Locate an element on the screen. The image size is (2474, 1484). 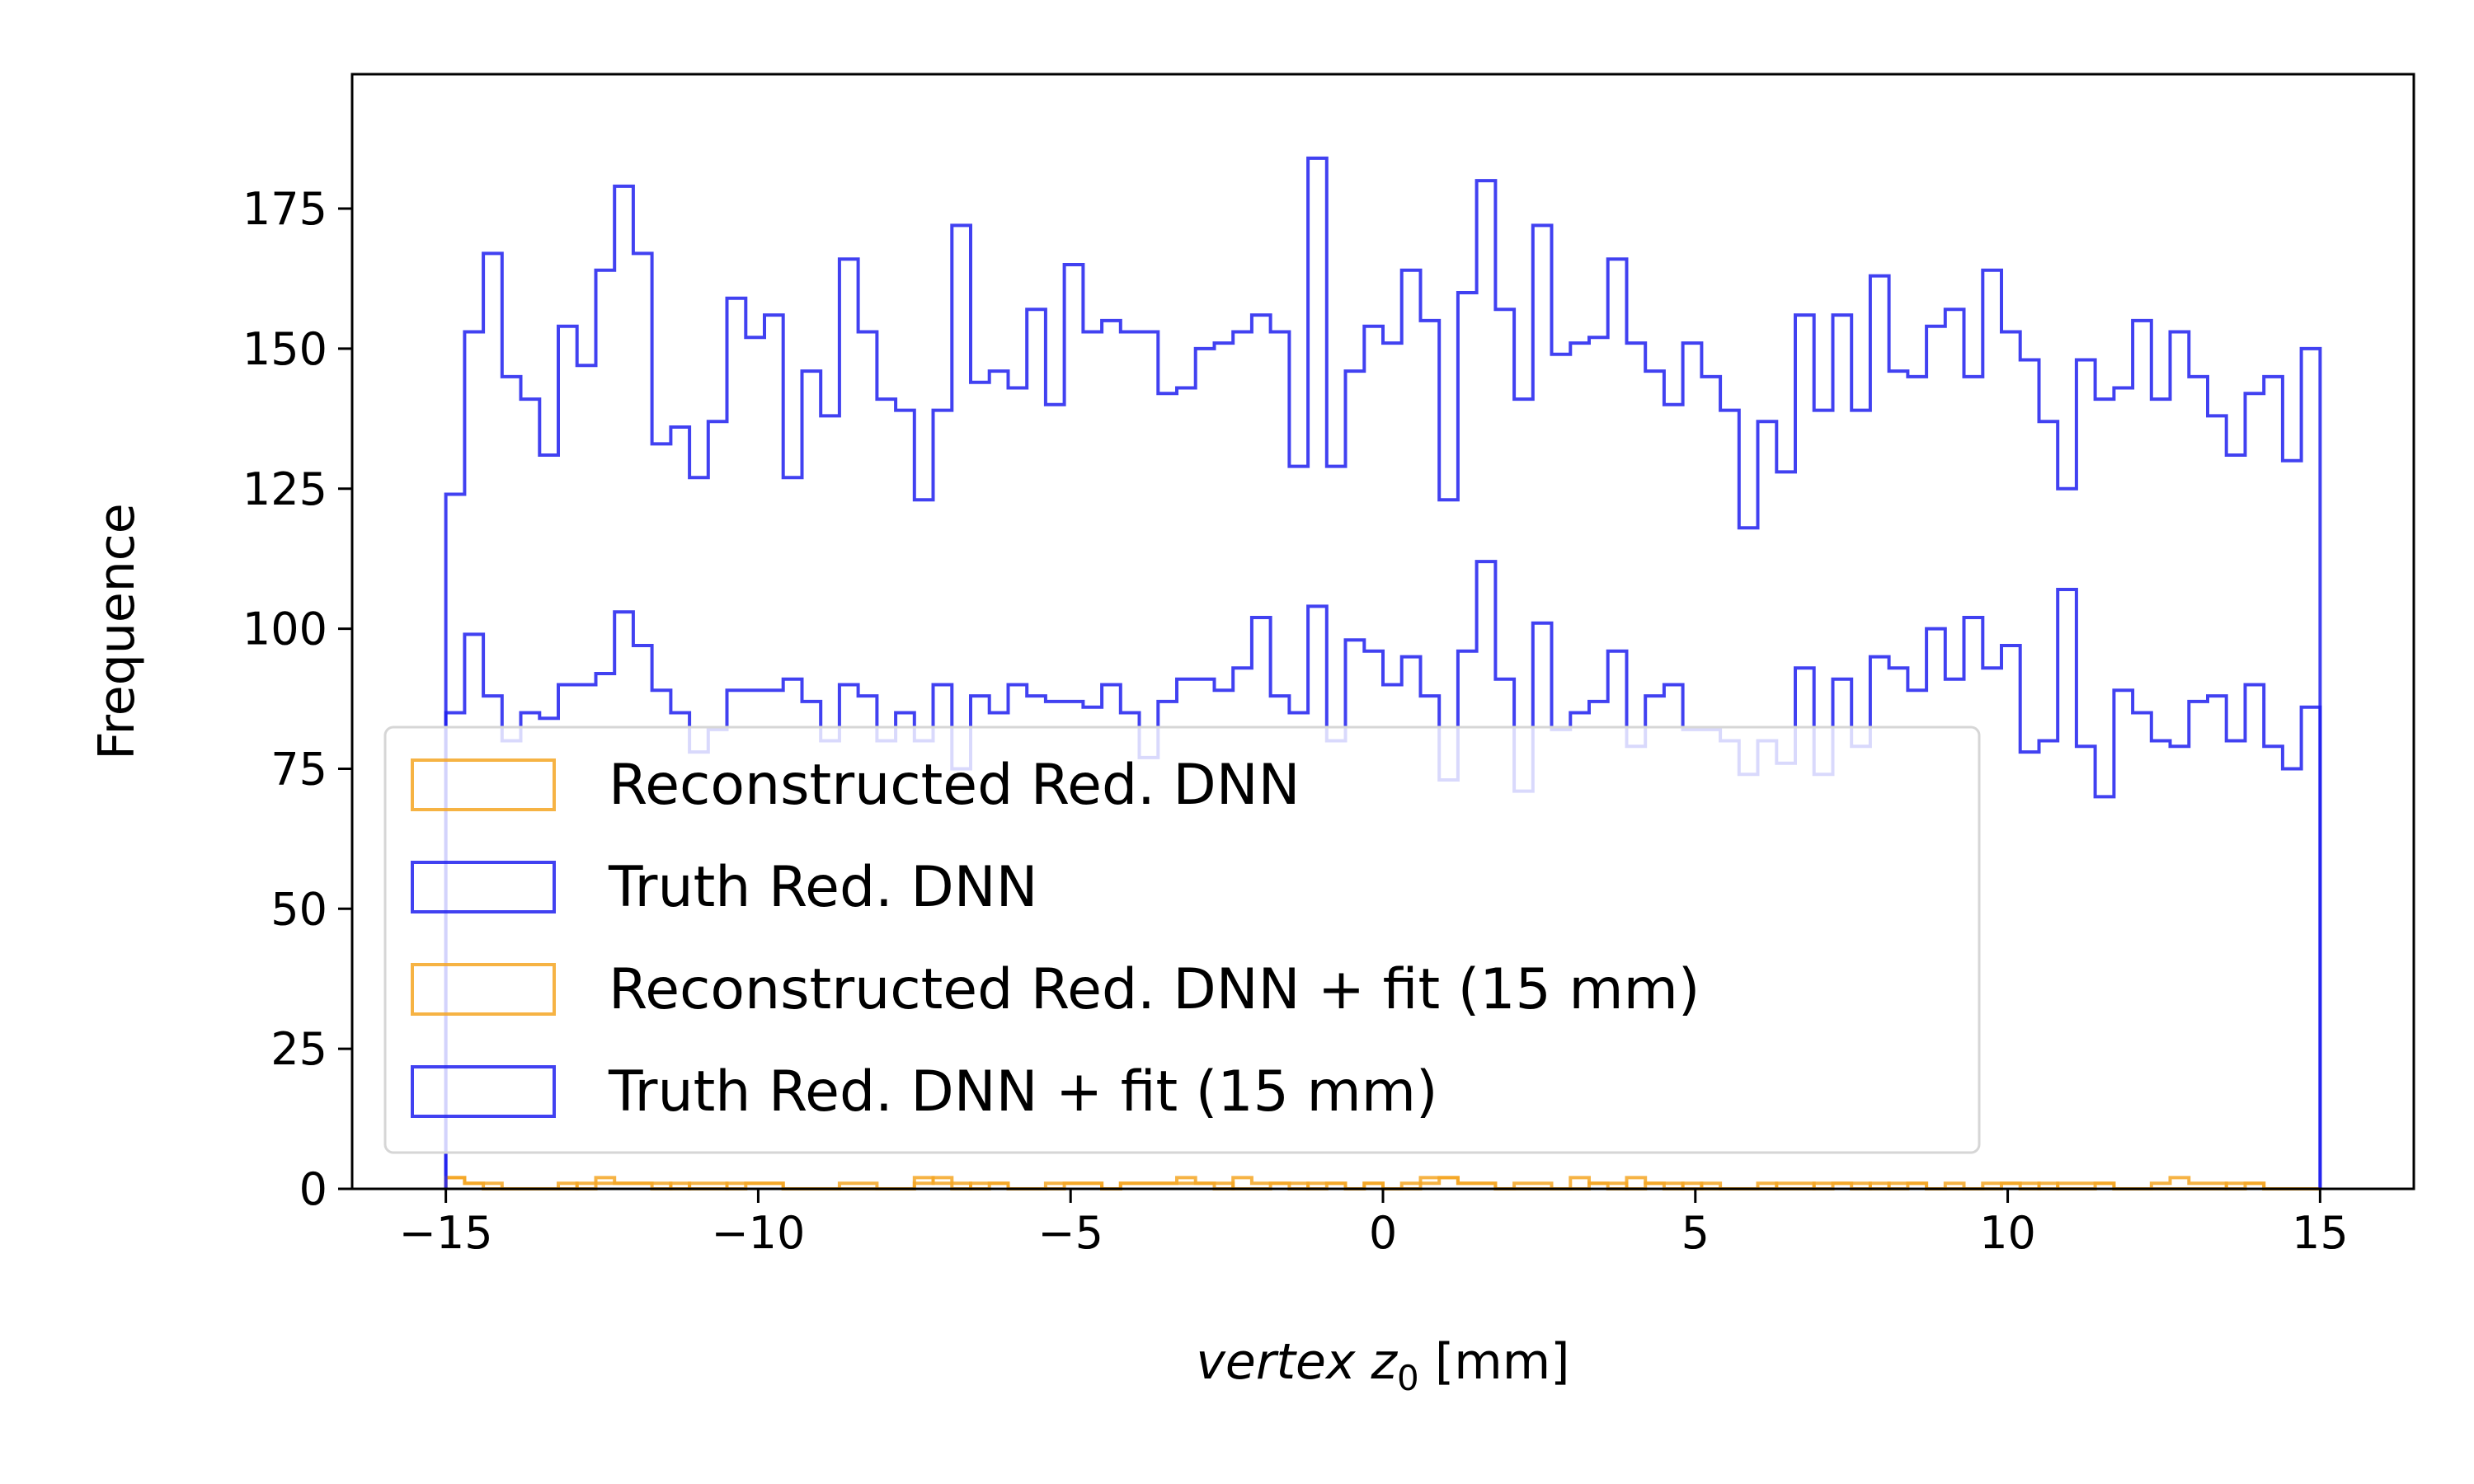
x-axis-label: vertex z0 [mm] is located at coordinates (1382, 1365).